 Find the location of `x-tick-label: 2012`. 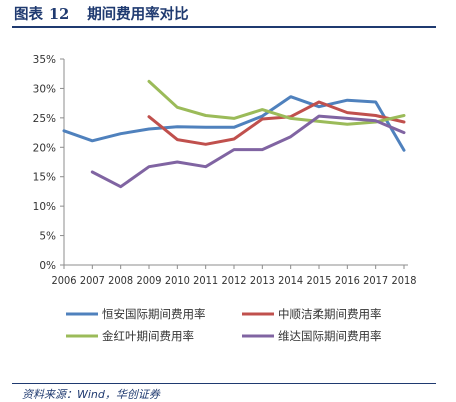

x-tick-label: 2012 is located at coordinates (234, 281).